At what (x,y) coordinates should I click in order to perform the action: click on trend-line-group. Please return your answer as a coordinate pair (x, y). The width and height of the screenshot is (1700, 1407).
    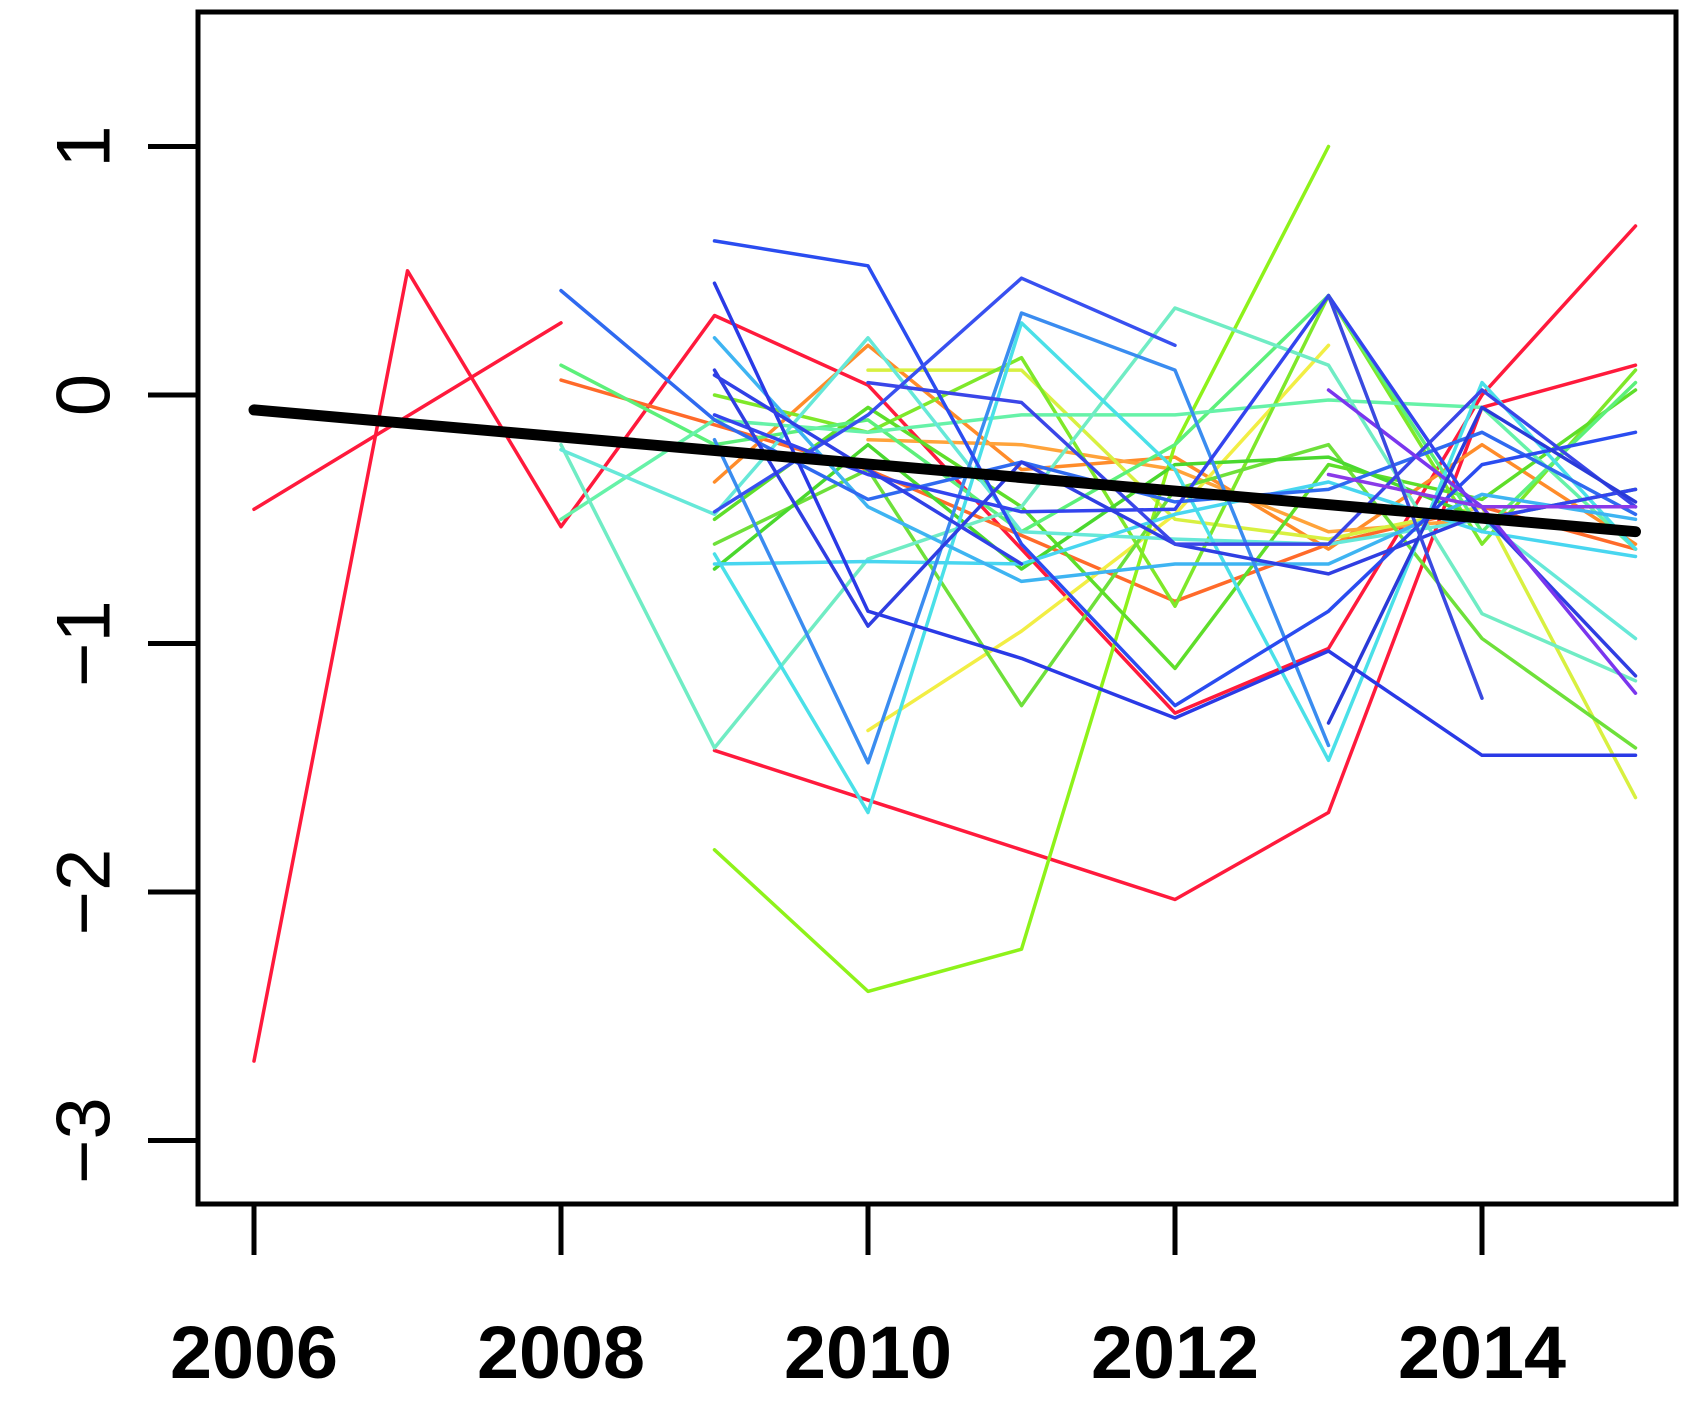
    Looking at the image, I should click on (944, 471).